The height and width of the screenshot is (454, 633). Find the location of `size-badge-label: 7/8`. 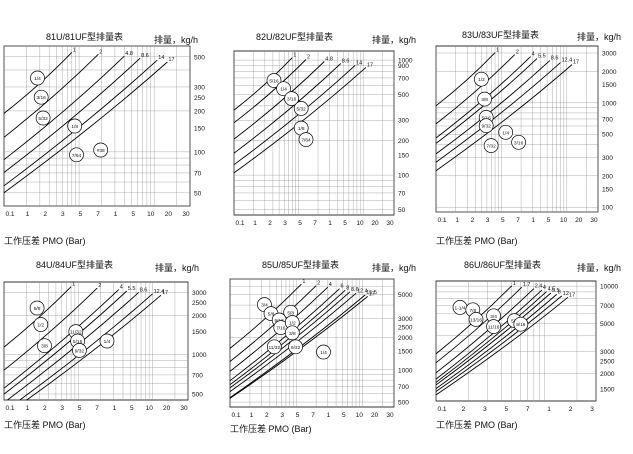

size-badge-label: 7/8 is located at coordinates (472, 311).